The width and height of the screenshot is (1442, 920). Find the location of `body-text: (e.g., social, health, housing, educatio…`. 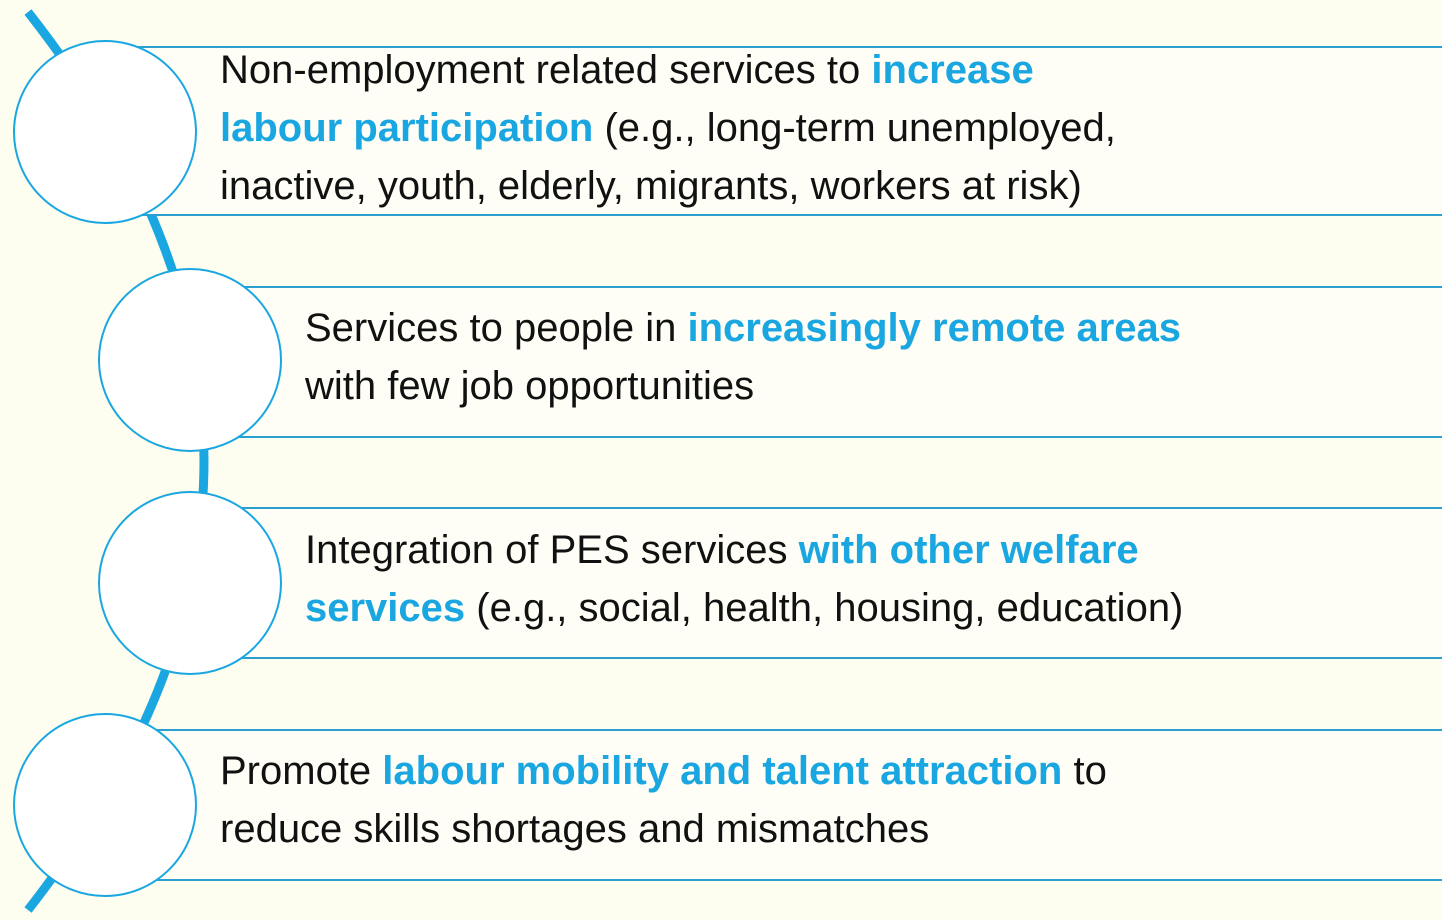

body-text: (e.g., social, health, housing, educatio… is located at coordinates (824, 608).